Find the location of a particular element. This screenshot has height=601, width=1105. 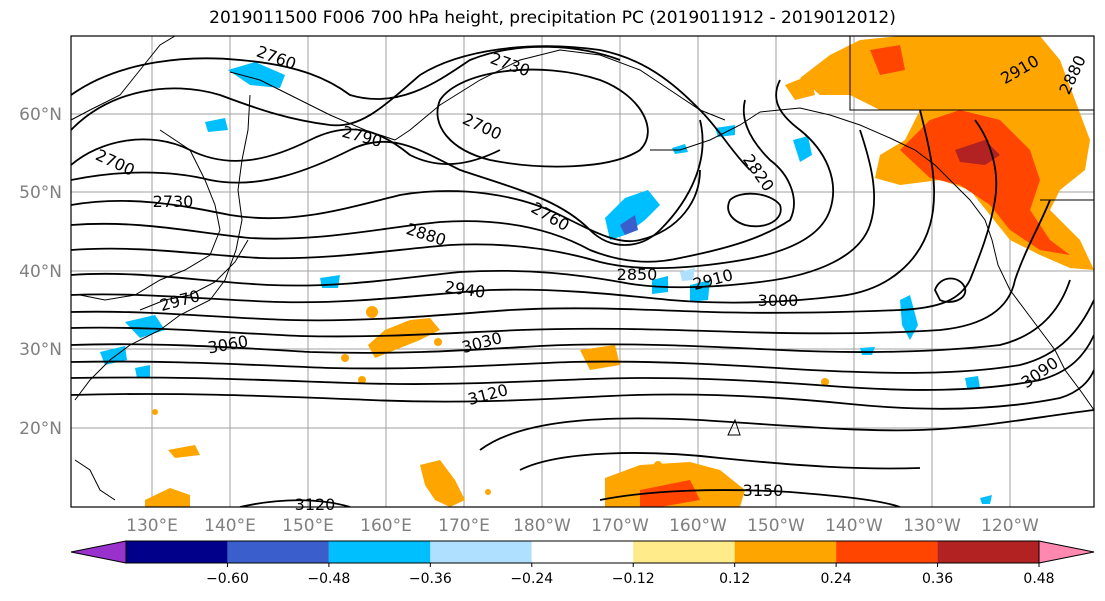

lon-label: 120°W is located at coordinates (1010, 526).